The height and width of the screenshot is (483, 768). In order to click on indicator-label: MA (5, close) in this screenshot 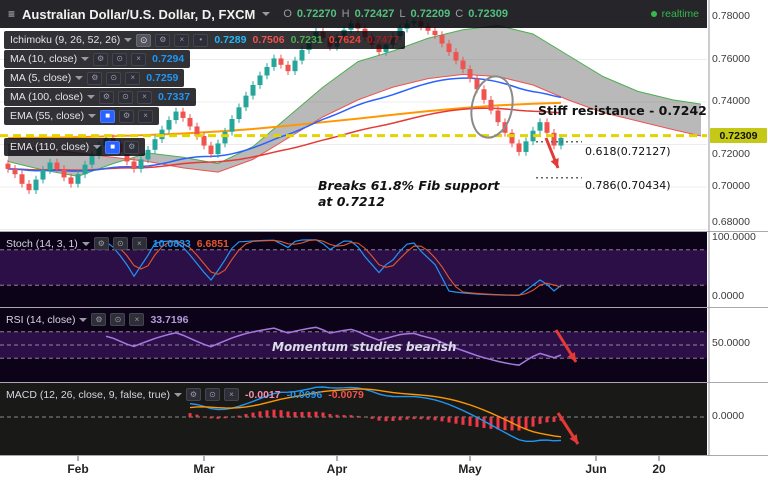, I will do `click(41, 78)`.